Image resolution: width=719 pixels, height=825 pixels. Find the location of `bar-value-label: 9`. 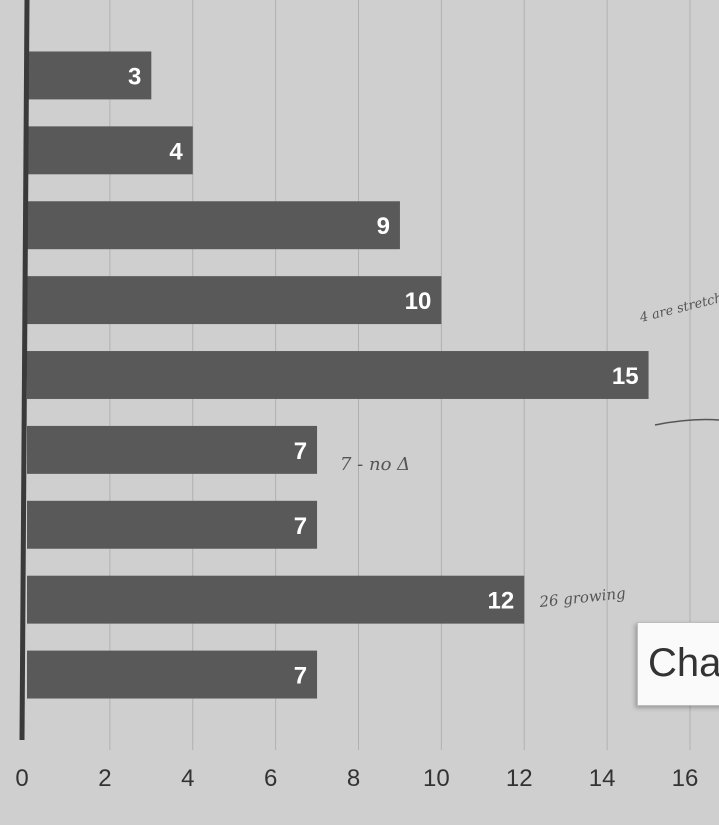

bar-value-label: 9 is located at coordinates (383, 226).